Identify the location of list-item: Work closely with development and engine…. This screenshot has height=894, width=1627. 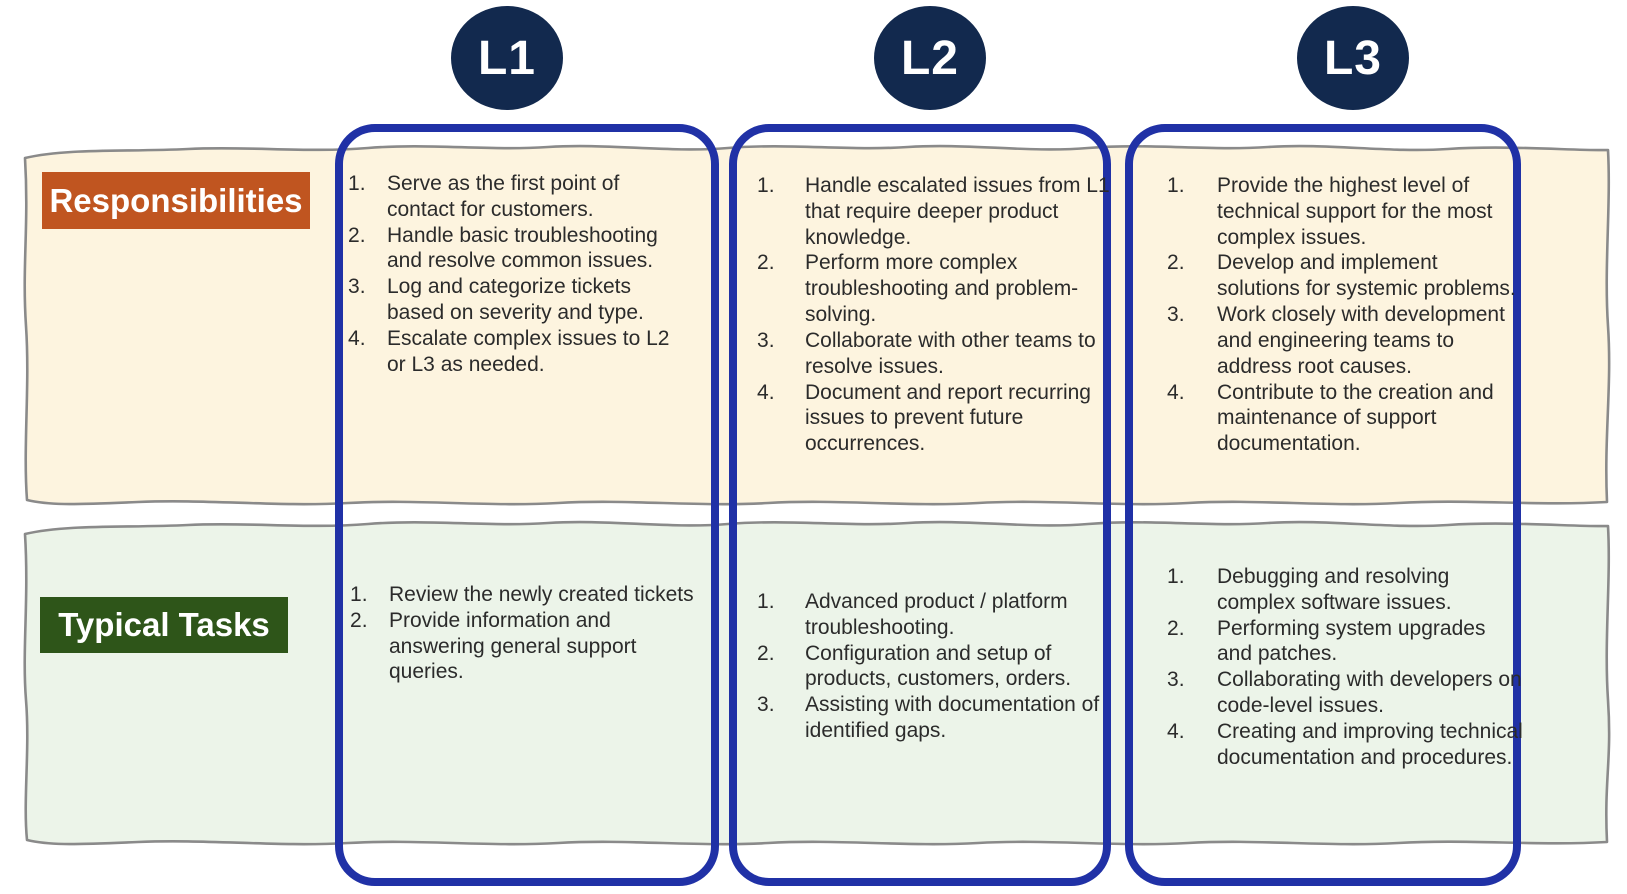
(1361, 340).